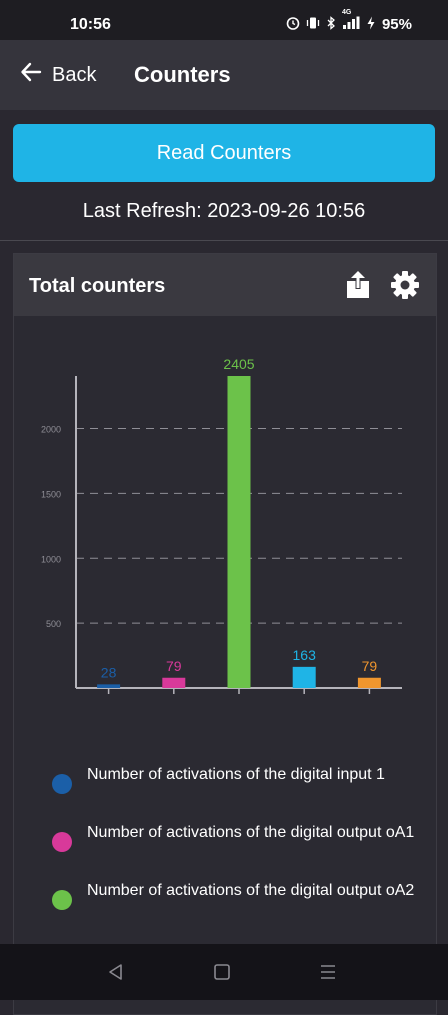 The image size is (448, 1015). I want to click on status-bar: 10:56 4G 95%, so click(224, 20).